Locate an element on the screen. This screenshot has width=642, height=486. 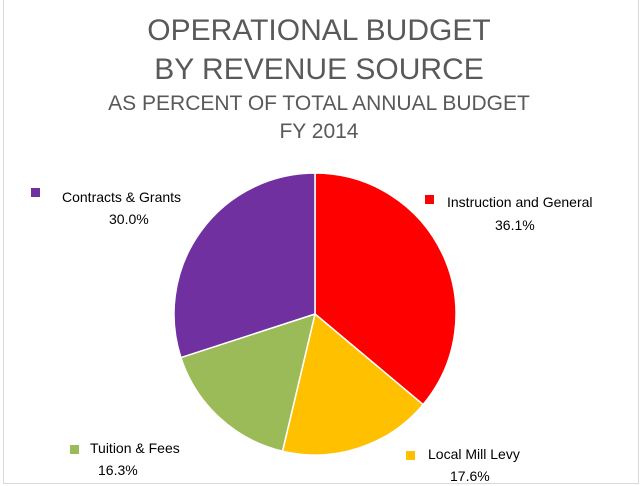
legend-swatch-tuition is located at coordinates (74, 449).